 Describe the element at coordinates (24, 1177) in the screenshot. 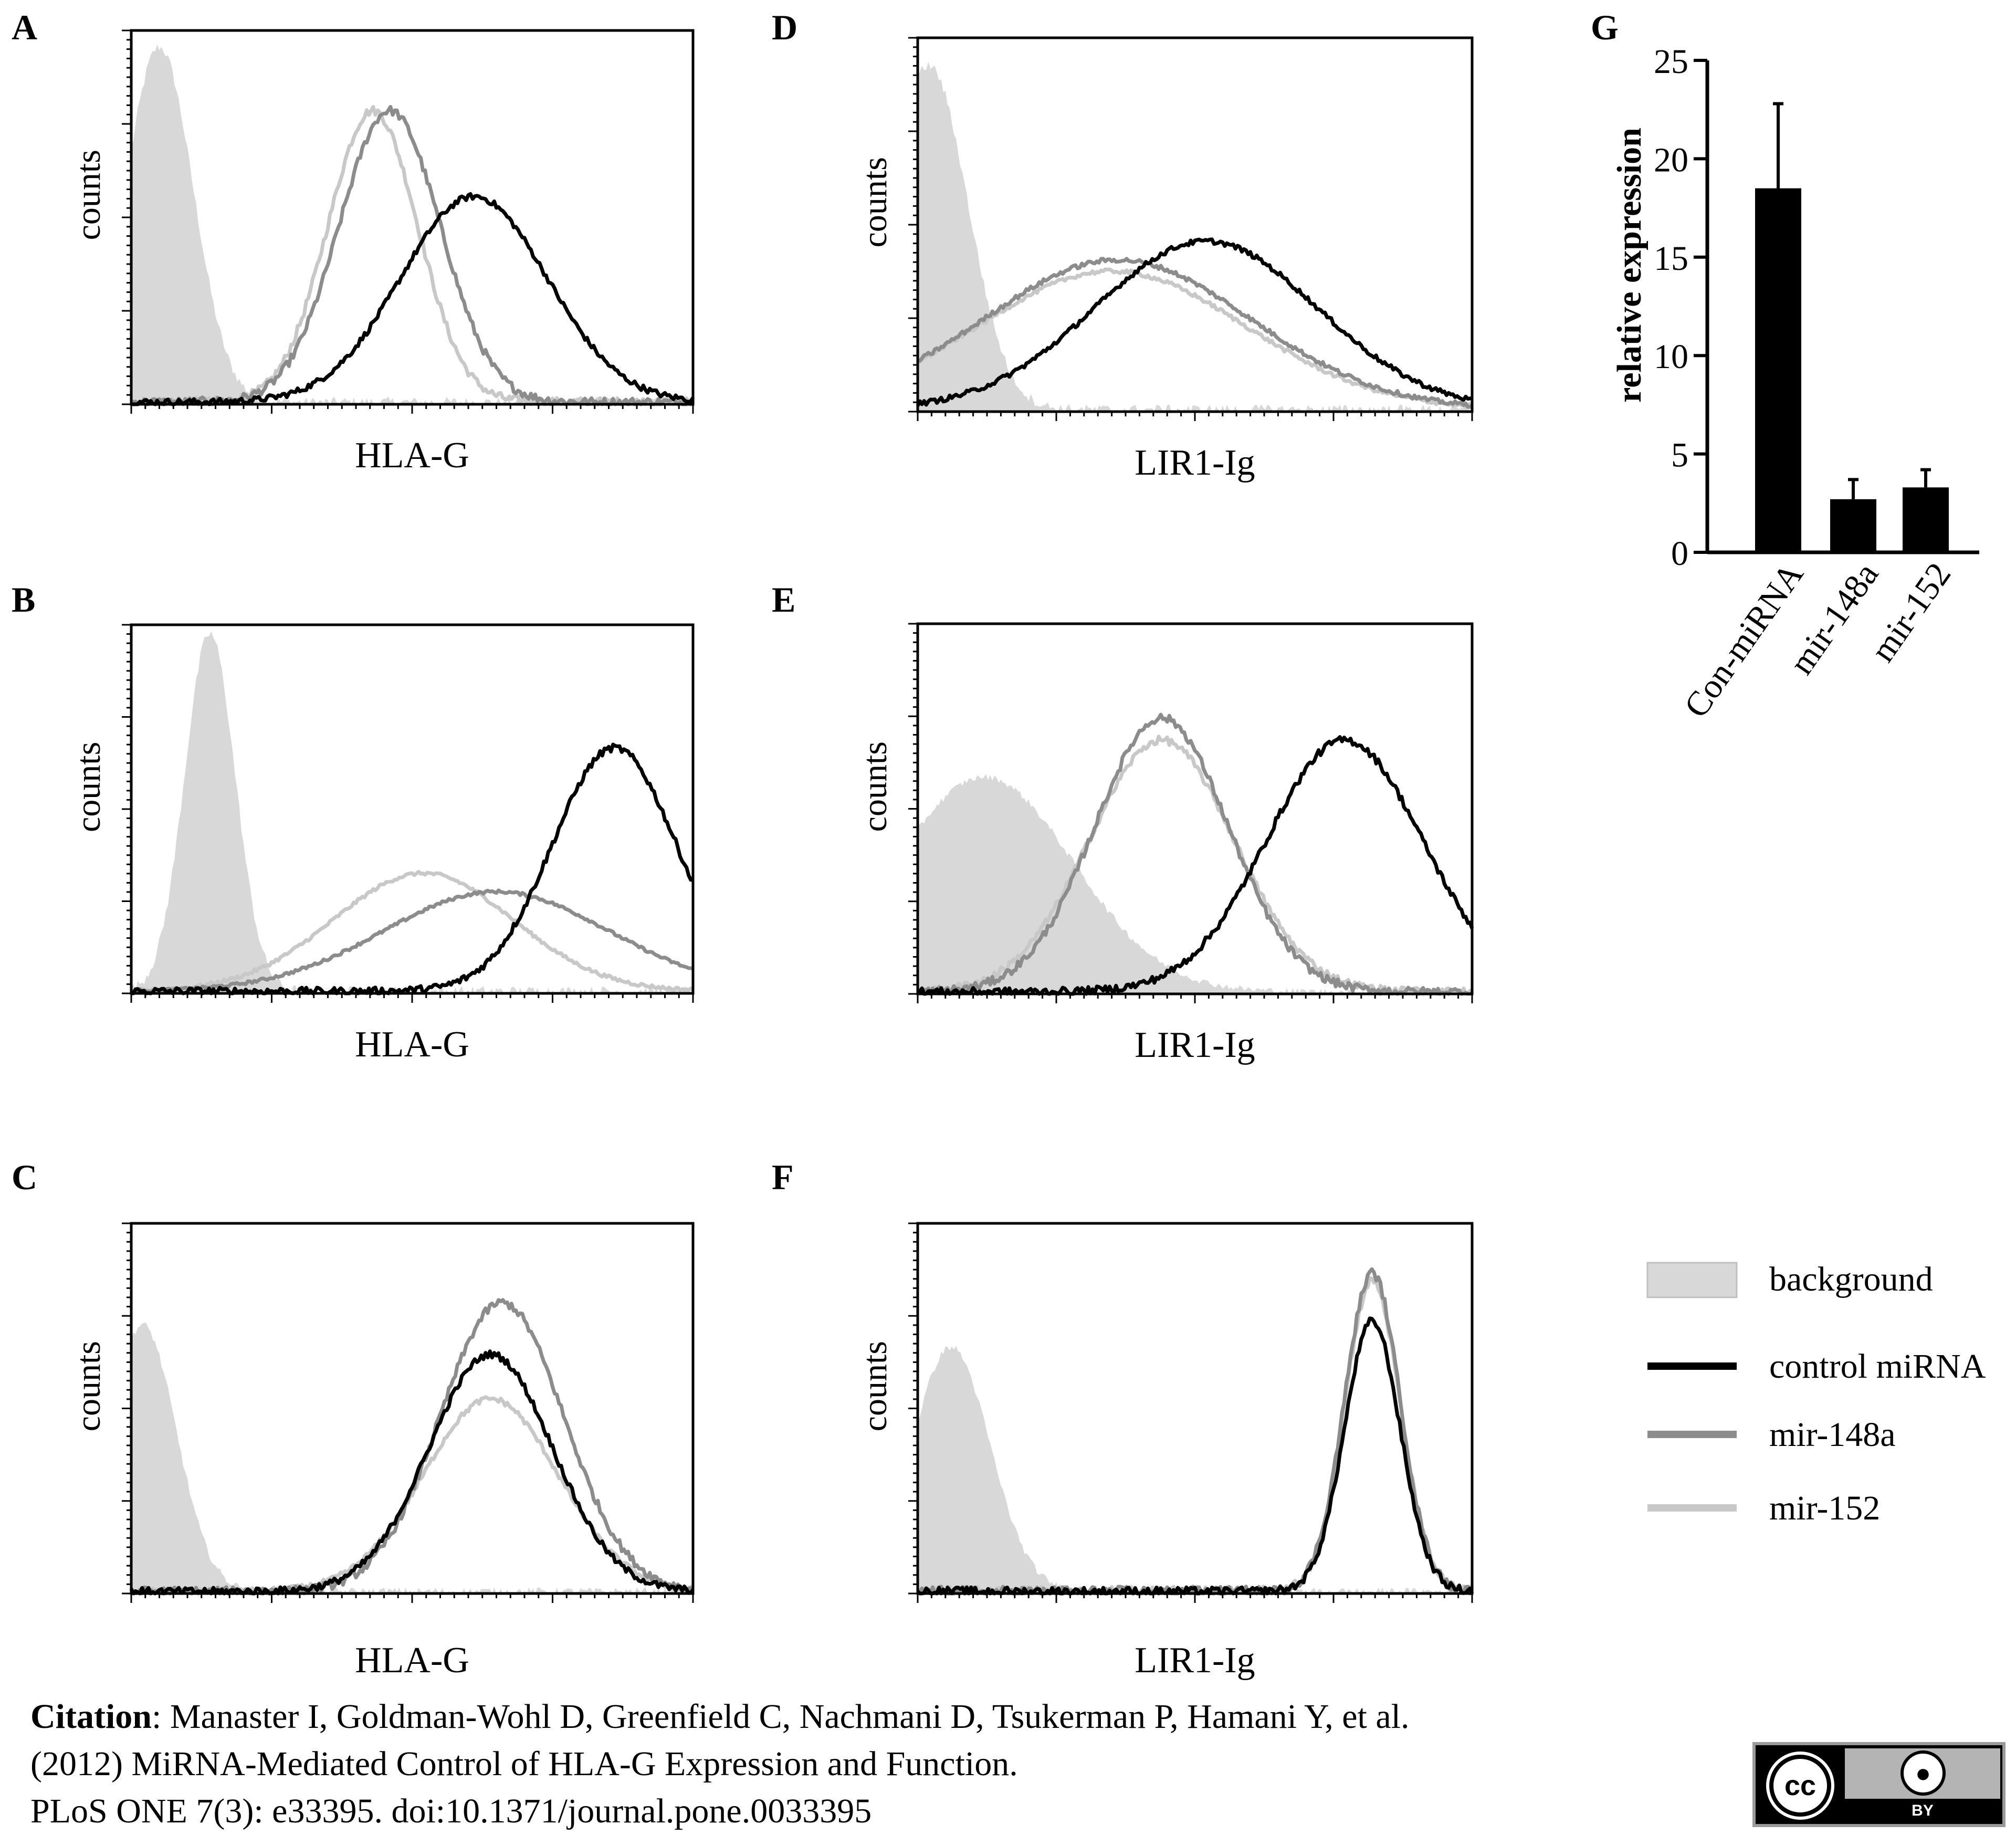

I see `panel-label-c: C` at that location.